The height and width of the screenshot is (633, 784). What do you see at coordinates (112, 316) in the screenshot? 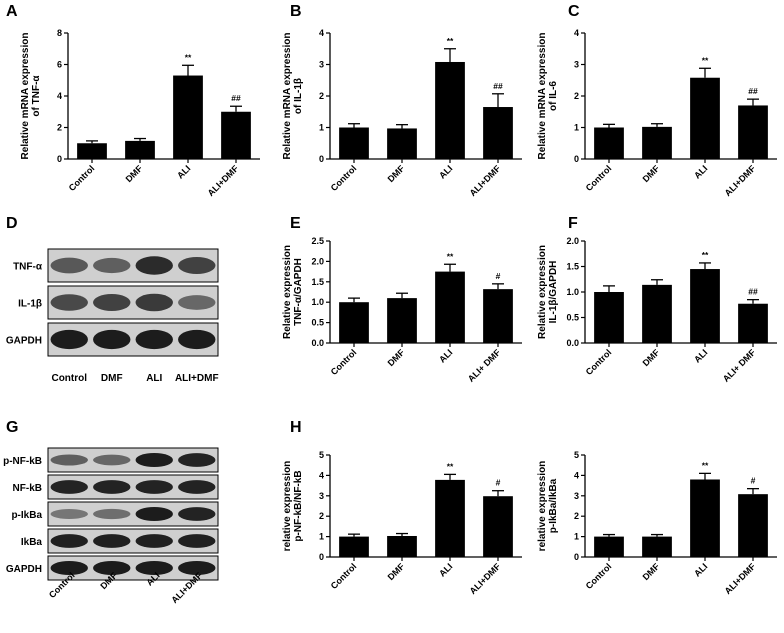
I see `western-blot-d: TNF-α IL-1β GAPDH Control DMF ALI ALI+DMF` at bounding box center [112, 316].